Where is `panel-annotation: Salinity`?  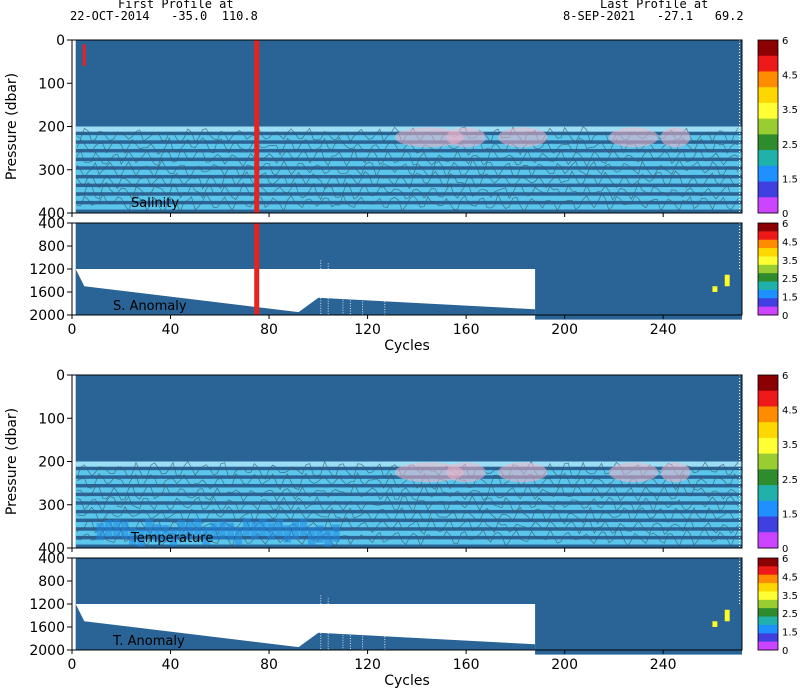 panel-annotation: Salinity is located at coordinates (155, 203).